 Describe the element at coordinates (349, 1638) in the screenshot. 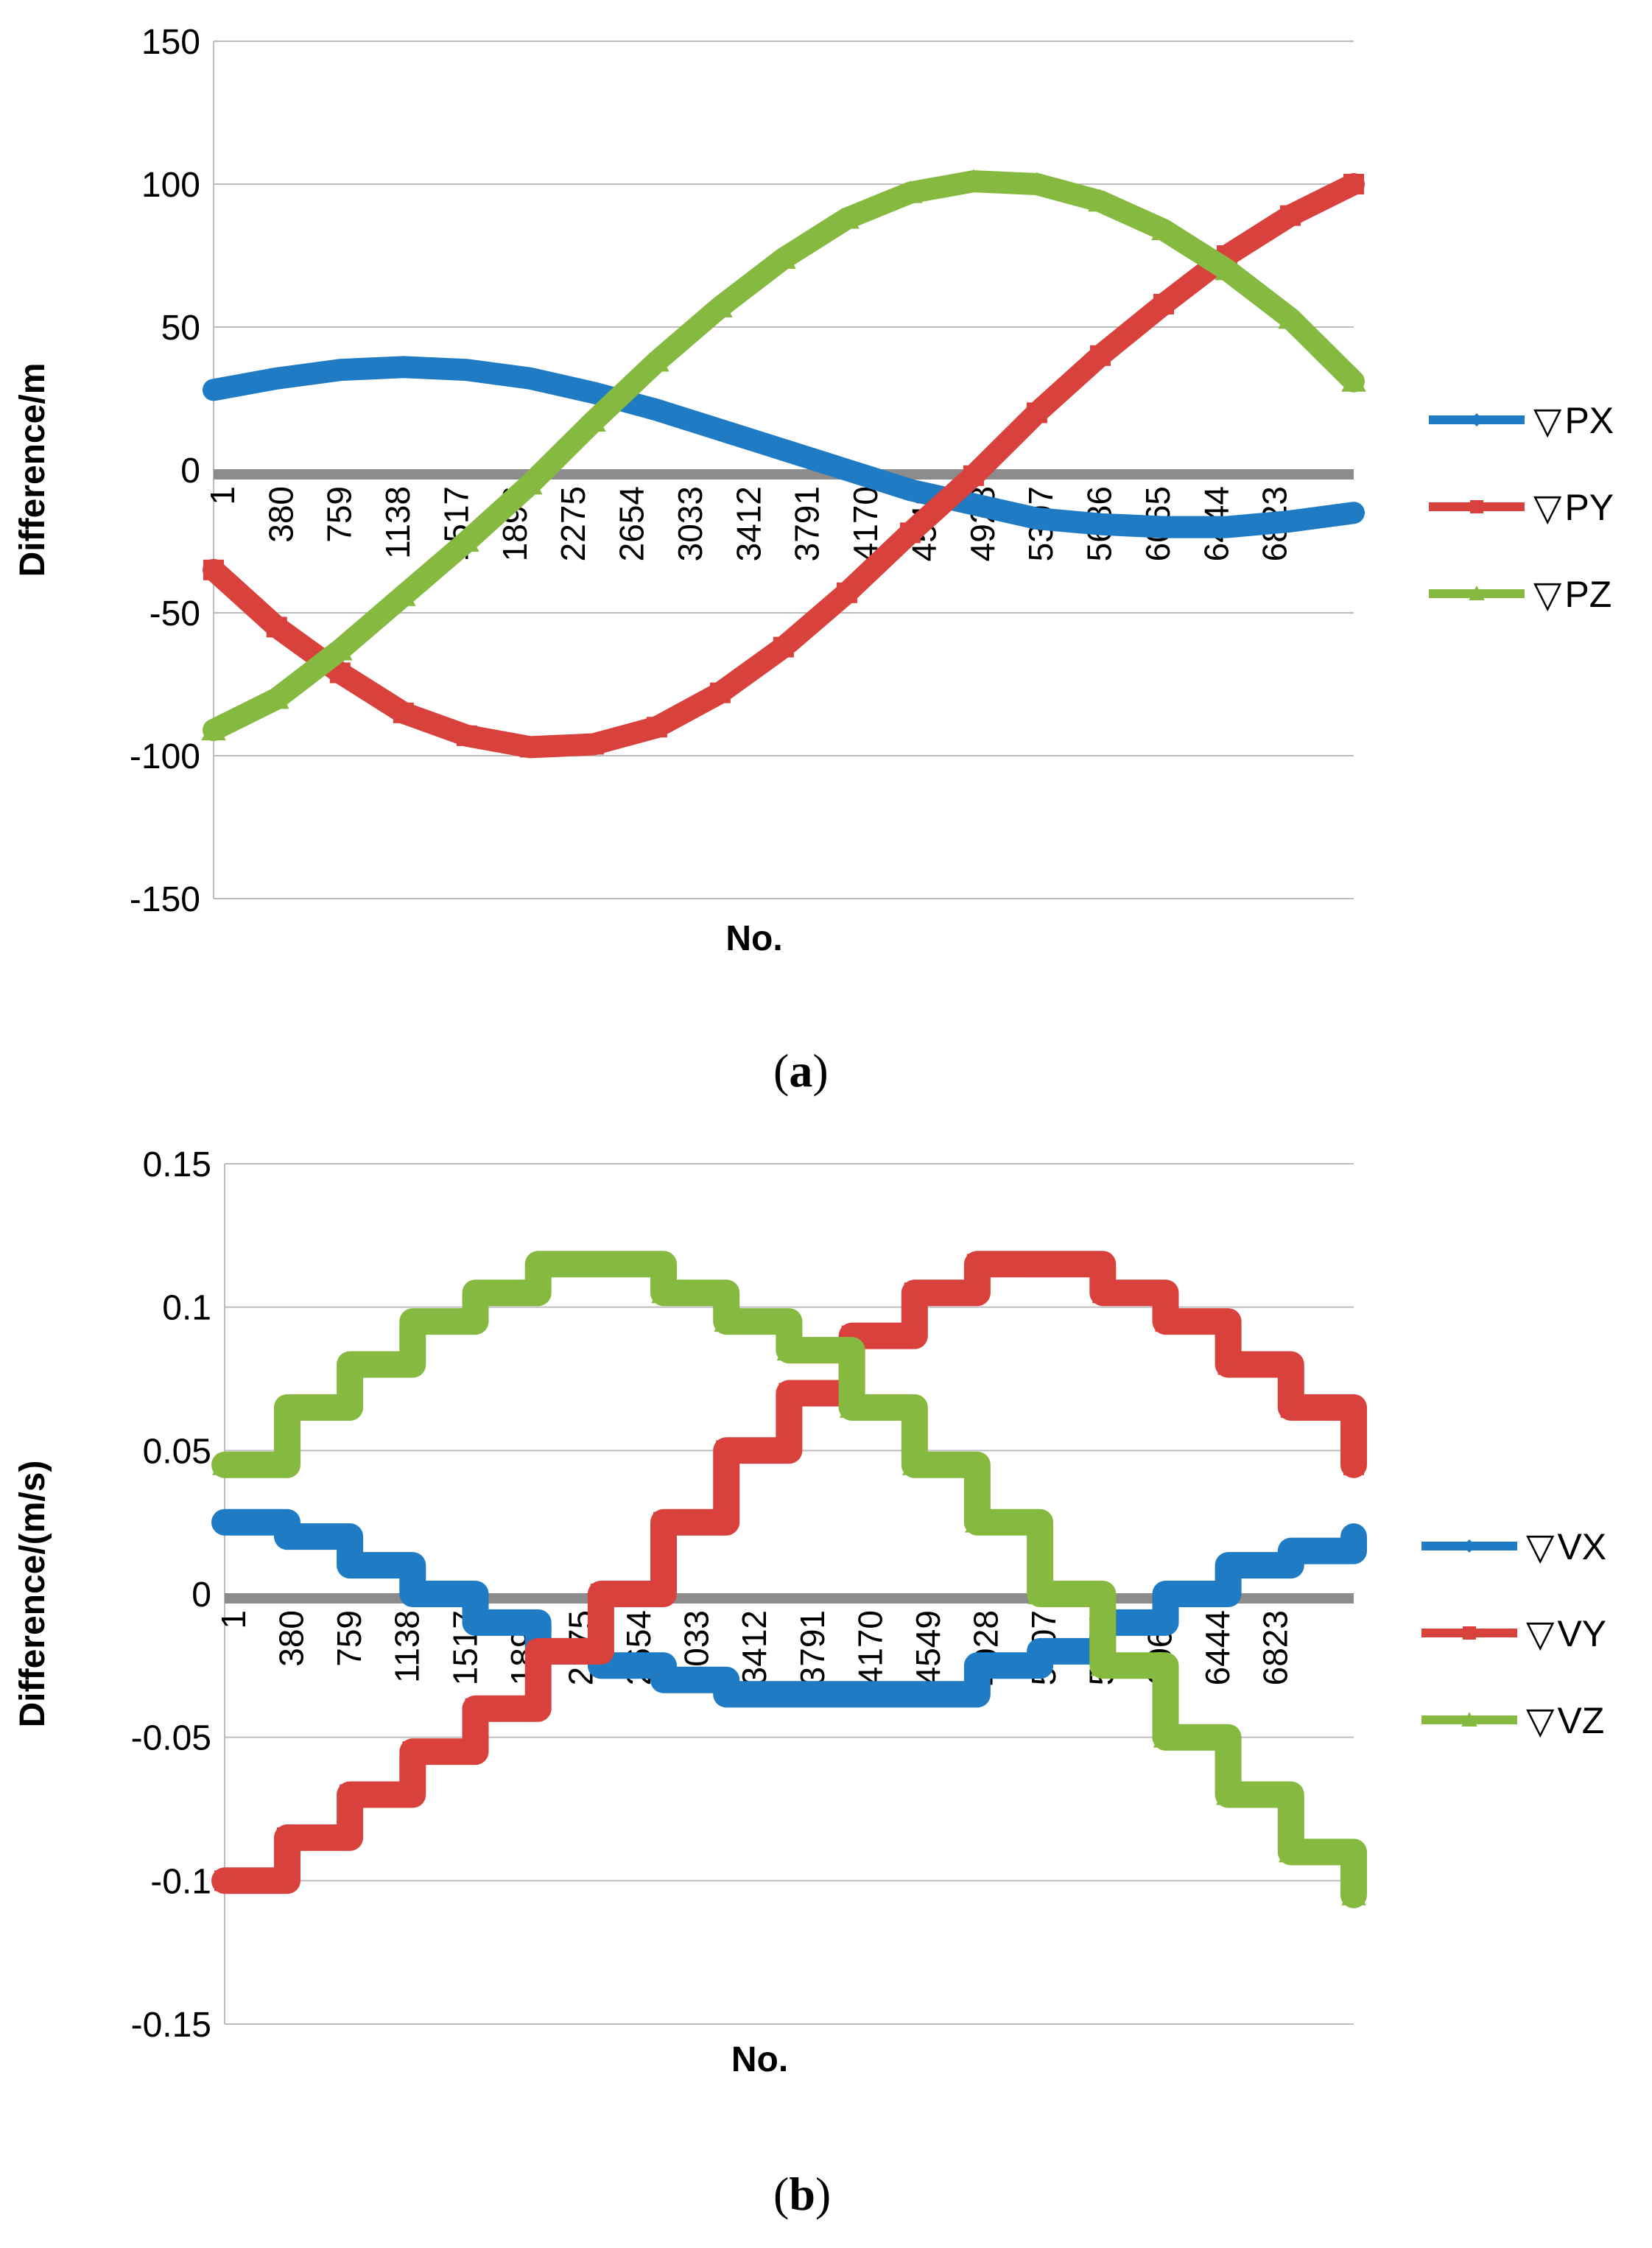

I see `x-tick-label-b: 759` at that location.